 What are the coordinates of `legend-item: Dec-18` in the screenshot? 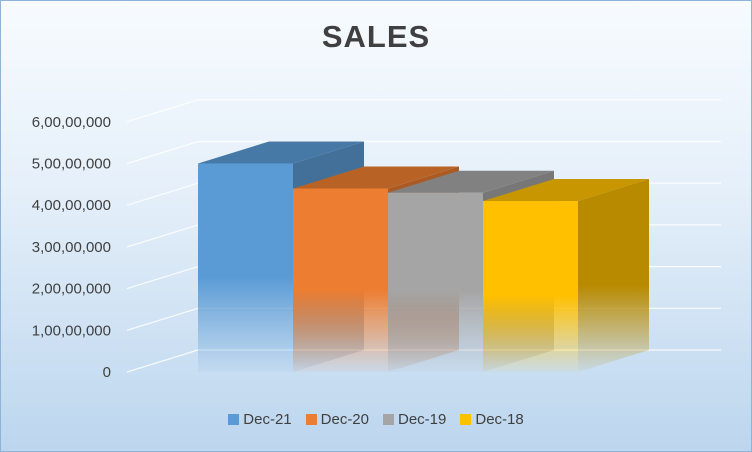 It's located at (492, 419).